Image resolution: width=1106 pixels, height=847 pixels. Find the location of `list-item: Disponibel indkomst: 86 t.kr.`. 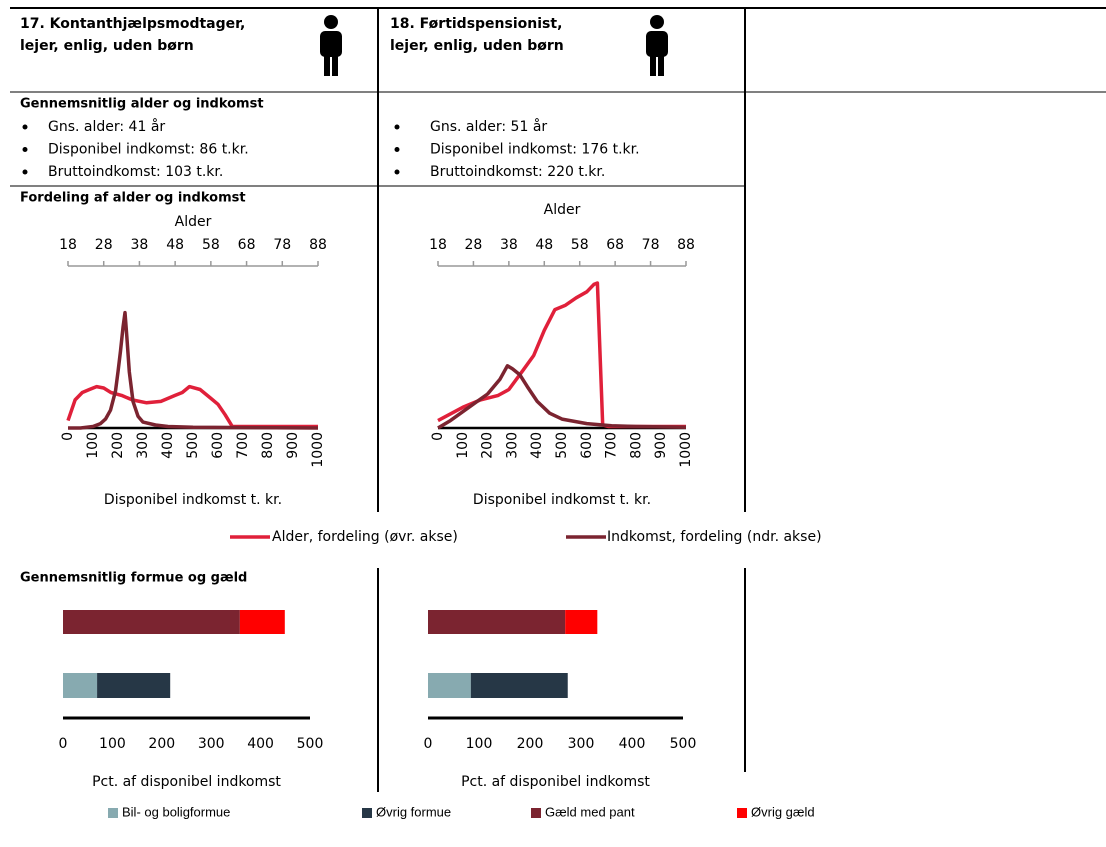

list-item: Disponibel indkomst: 86 t.kr. is located at coordinates (148, 150).